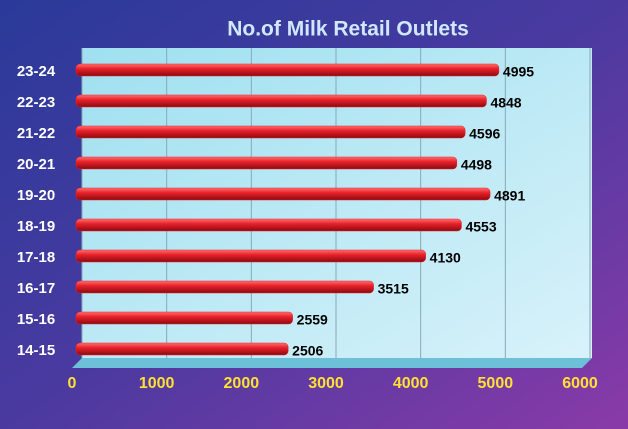 This screenshot has width=628, height=429. What do you see at coordinates (393, 289) in the screenshot?
I see `data-label: 3515` at bounding box center [393, 289].